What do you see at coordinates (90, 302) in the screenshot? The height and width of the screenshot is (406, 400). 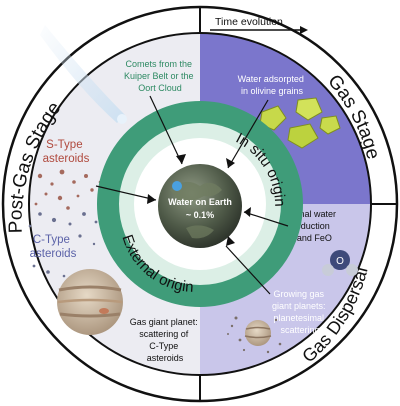 I see `gas-giant-icon` at bounding box center [90, 302].